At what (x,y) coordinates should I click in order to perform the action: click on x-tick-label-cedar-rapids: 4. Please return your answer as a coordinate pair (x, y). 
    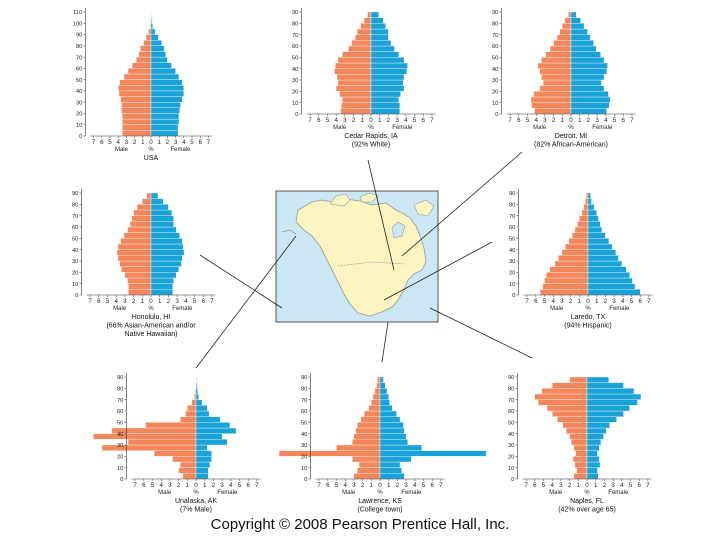
    Looking at the image, I should click on (336, 120).